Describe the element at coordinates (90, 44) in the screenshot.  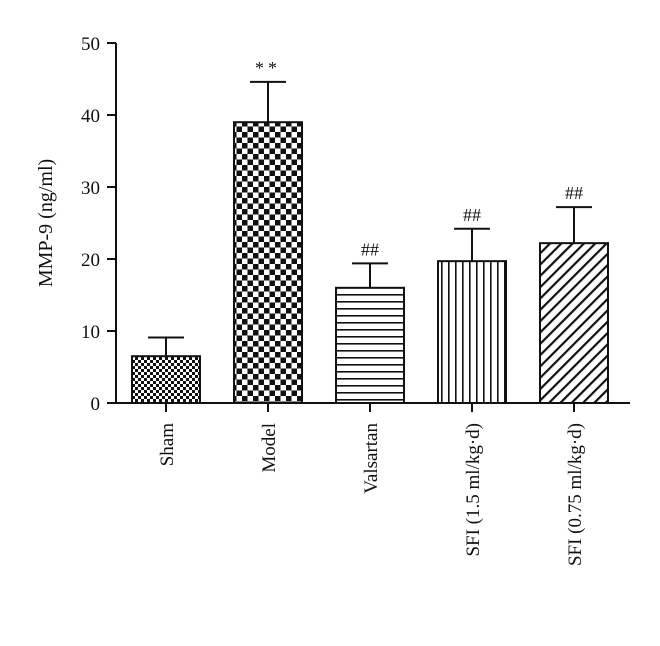
I see `y-tick-label: 50` at that location.